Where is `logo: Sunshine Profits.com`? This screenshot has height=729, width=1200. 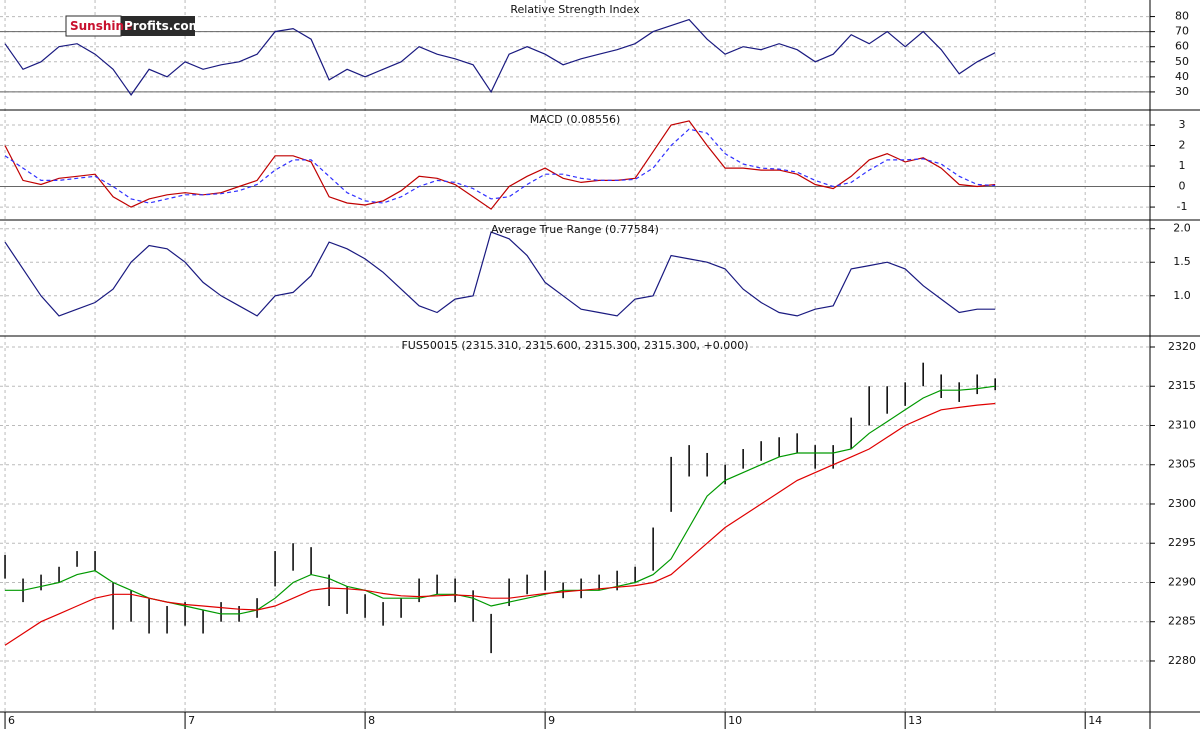 logo: Sunshine Profits.com is located at coordinates (133, 26).